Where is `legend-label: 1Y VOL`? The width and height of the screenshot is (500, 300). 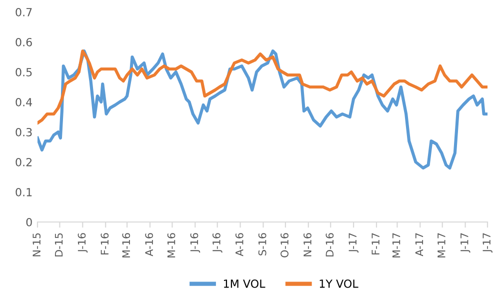 legend-label: 1Y VOL is located at coordinates (339, 283).